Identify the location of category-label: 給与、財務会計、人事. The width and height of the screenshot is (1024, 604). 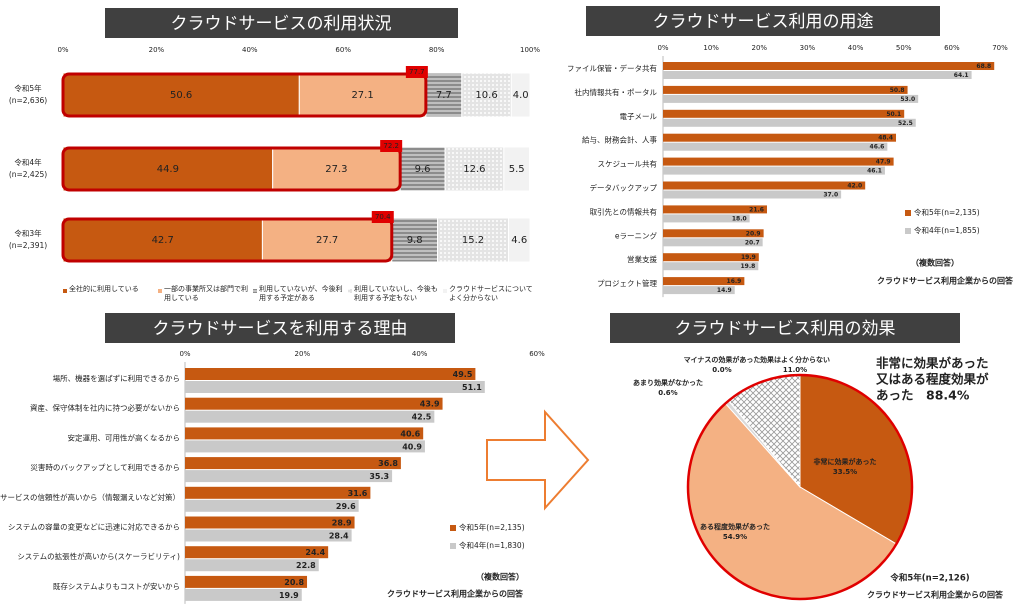
(619, 140).